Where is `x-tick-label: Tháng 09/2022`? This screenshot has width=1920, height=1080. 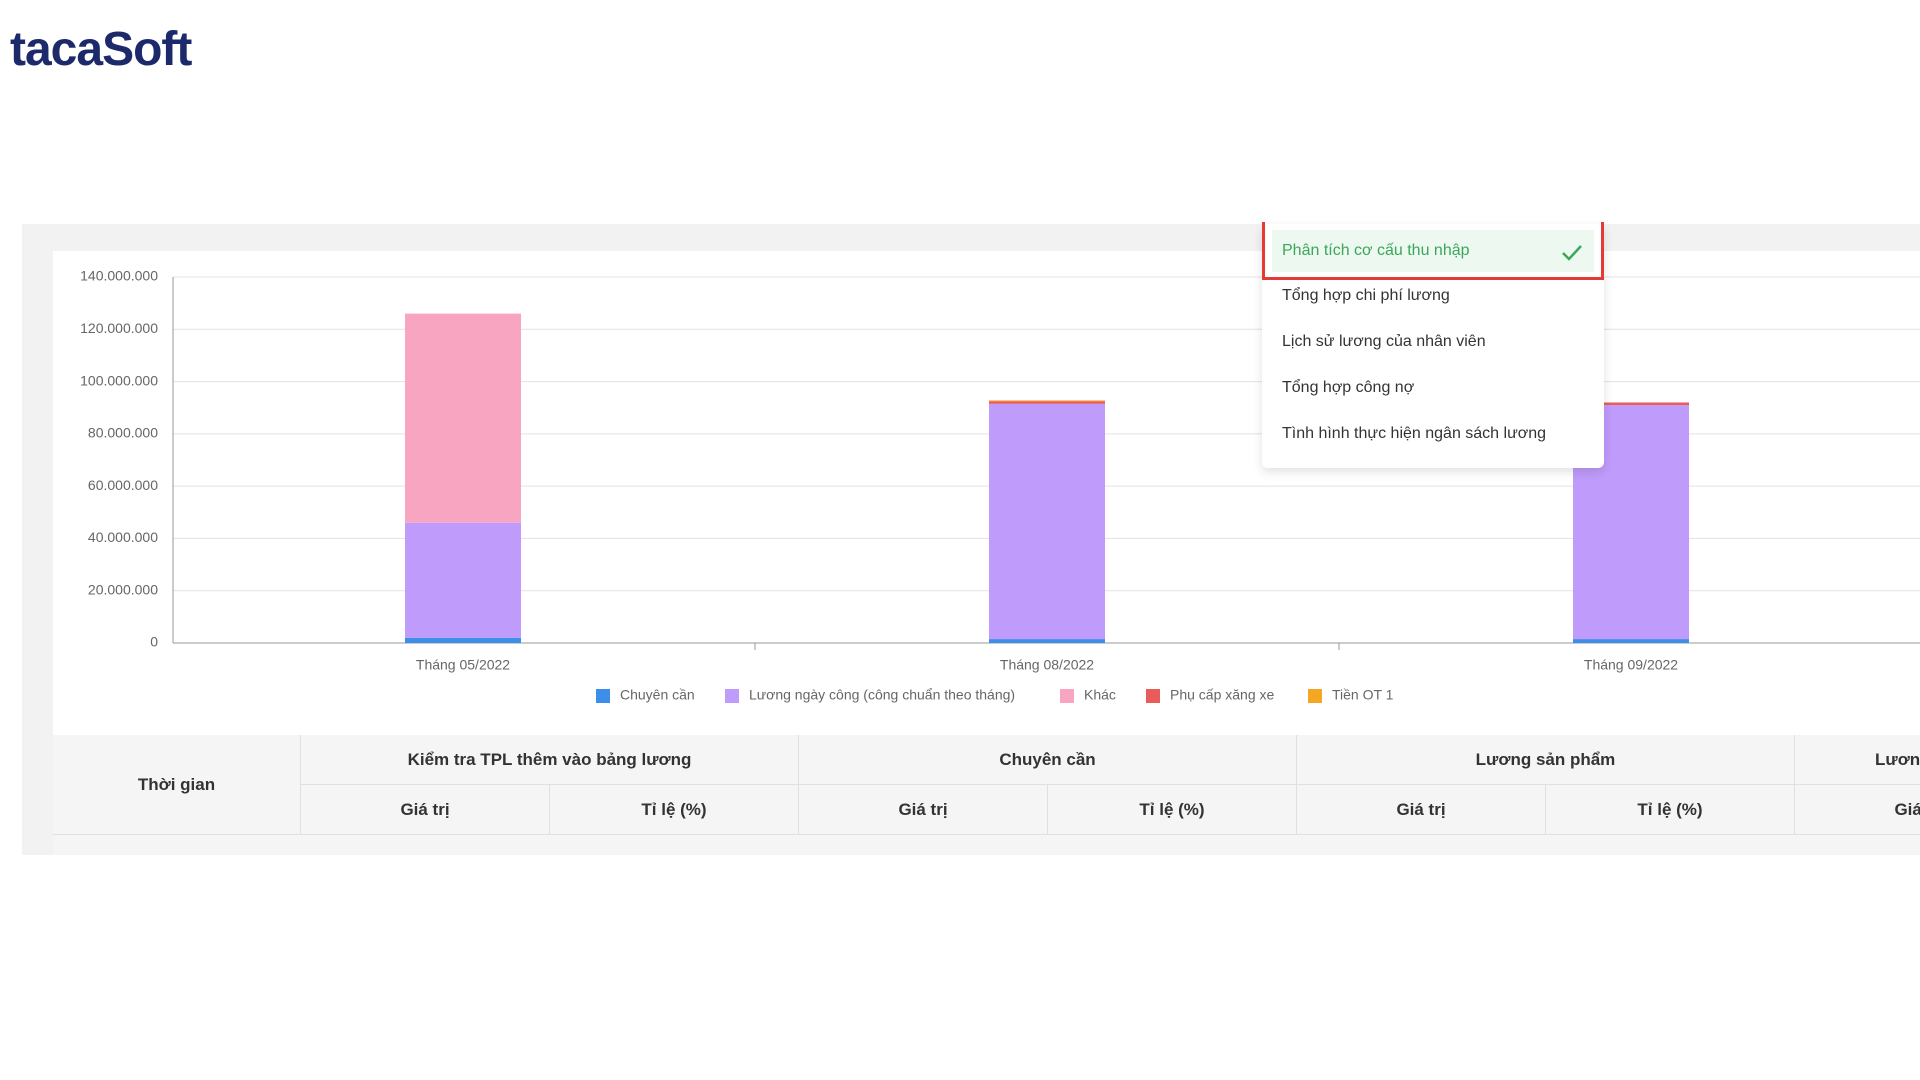
x-tick-label: Tháng 09/2022 is located at coordinates (1631, 665).